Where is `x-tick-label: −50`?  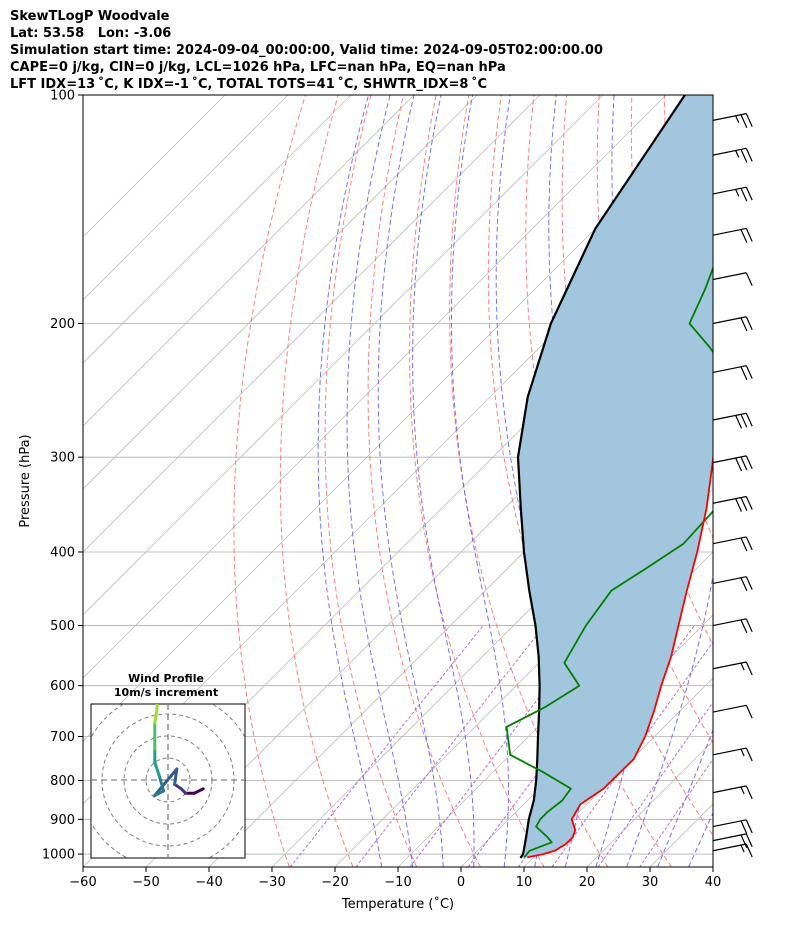
x-tick-label: −50 is located at coordinates (145, 882).